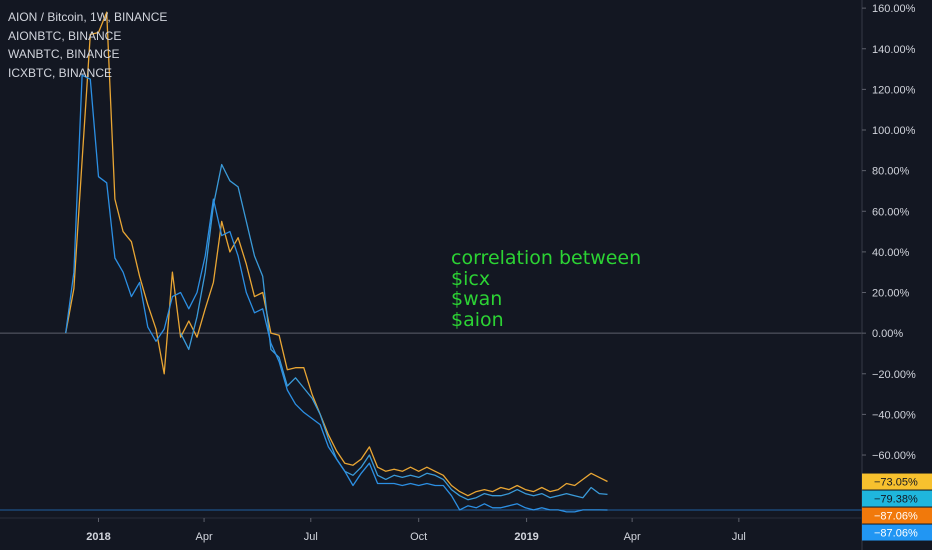  Describe the element at coordinates (894, 50) in the screenshot. I see `y-tick-label: 140.00%` at that location.